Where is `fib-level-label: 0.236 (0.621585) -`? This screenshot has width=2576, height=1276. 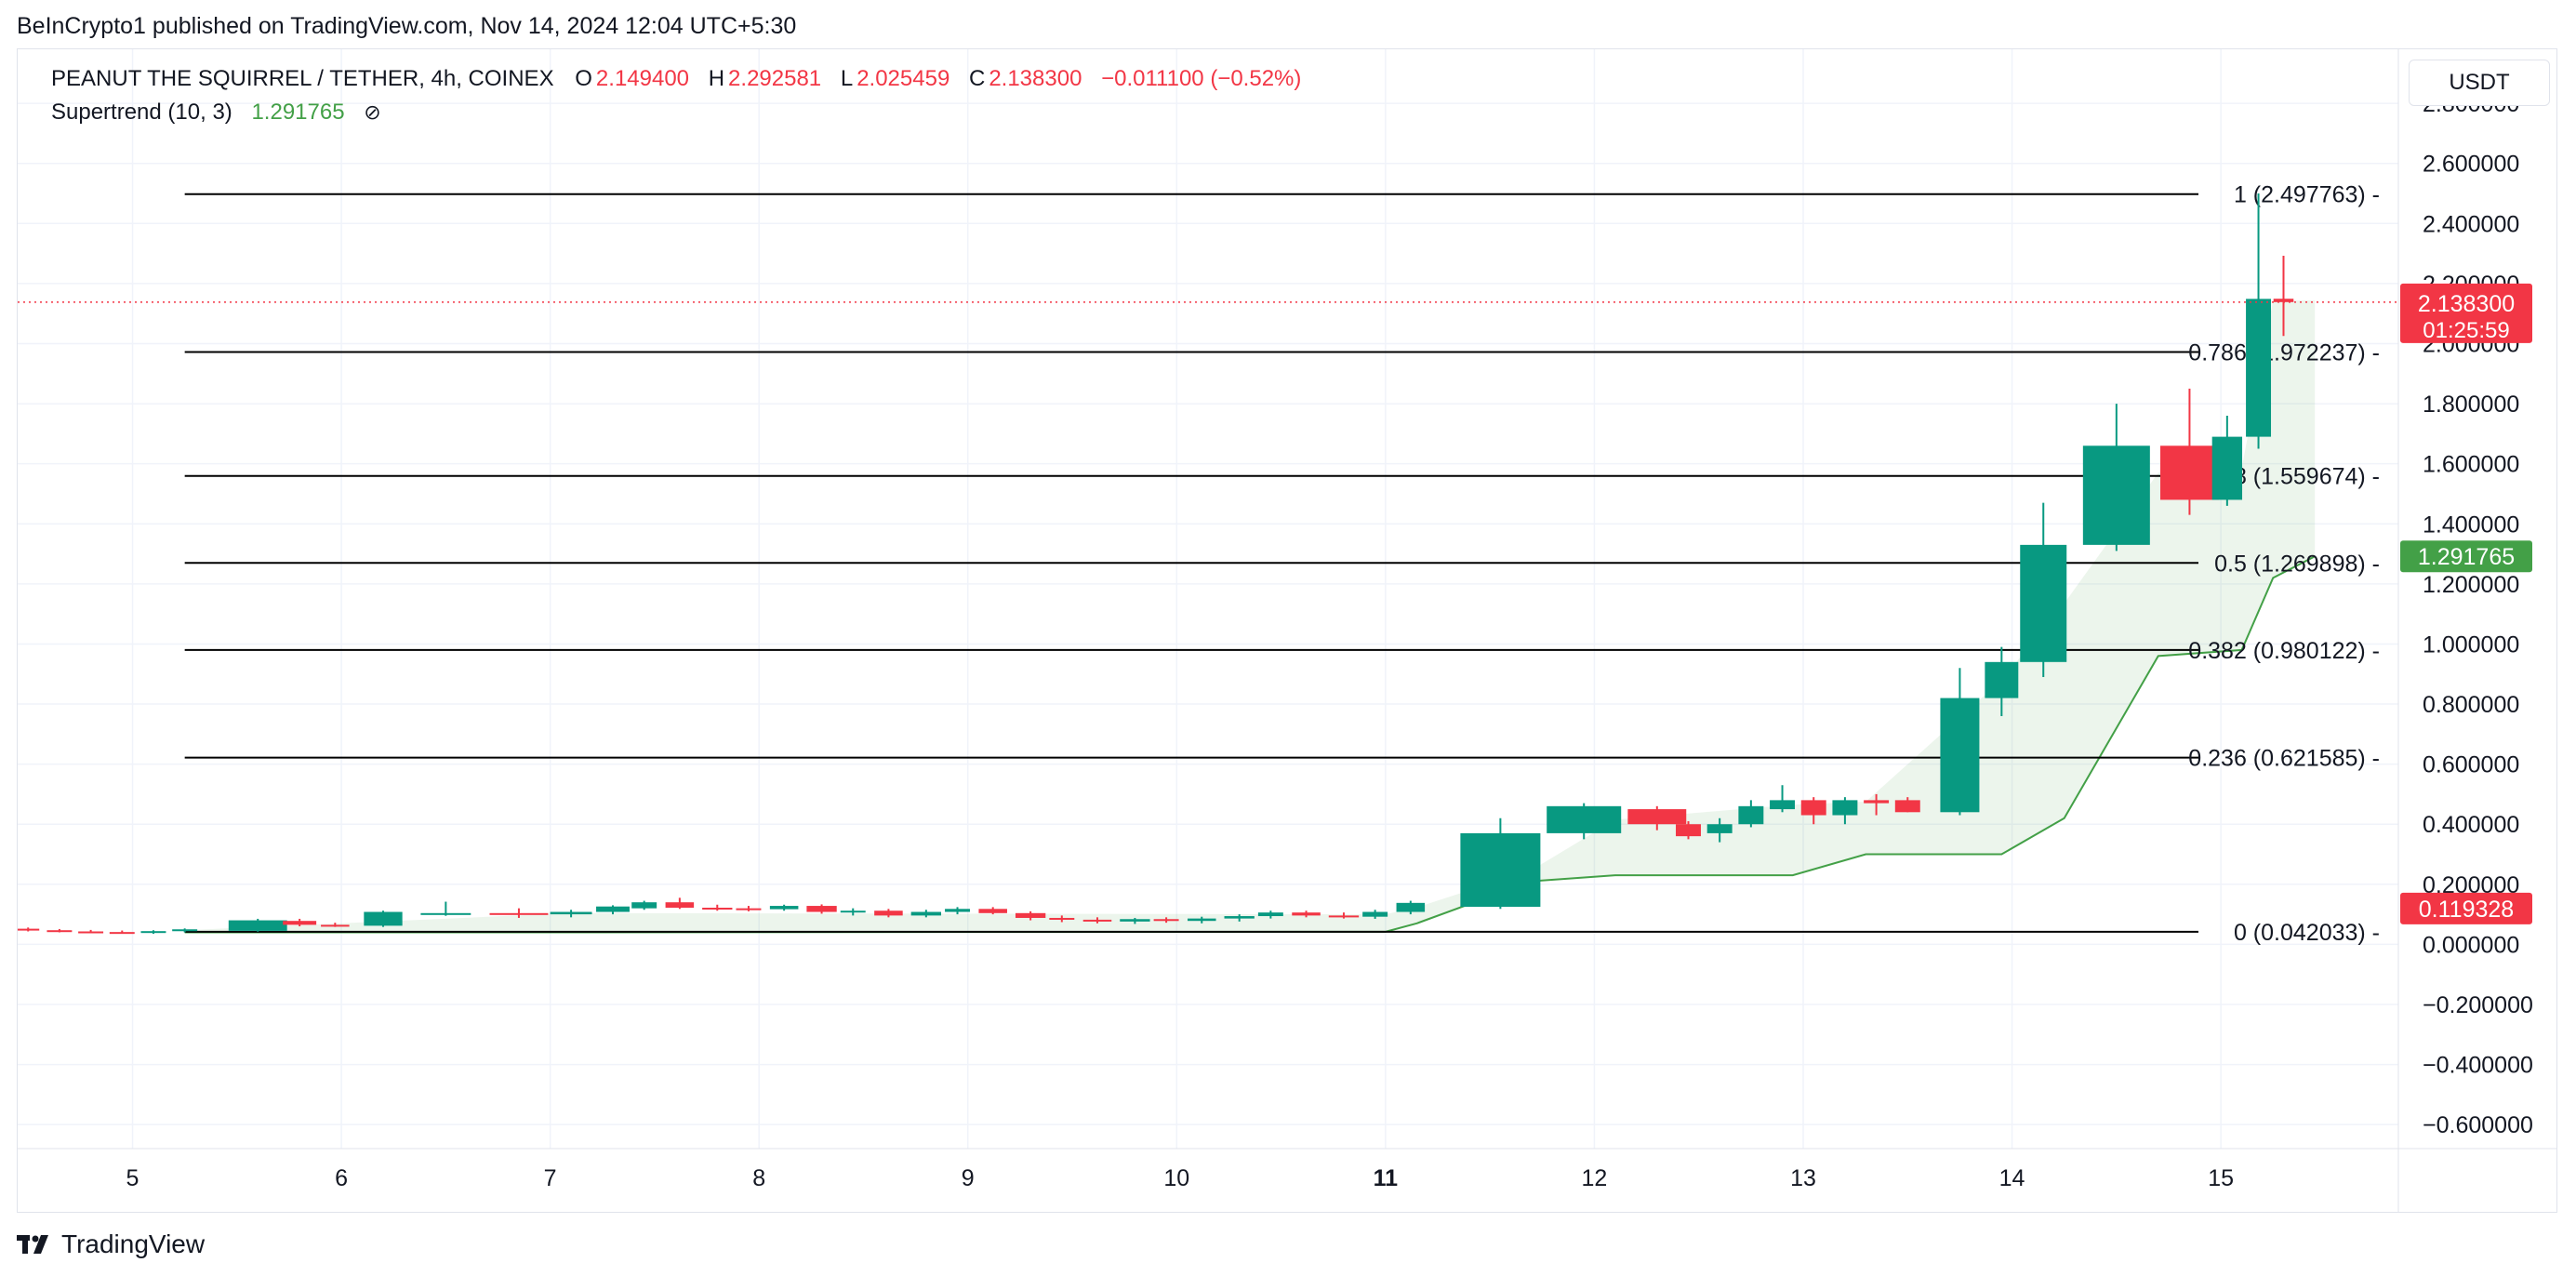 fib-level-label: 0.236 (0.621585) - is located at coordinates (2284, 759).